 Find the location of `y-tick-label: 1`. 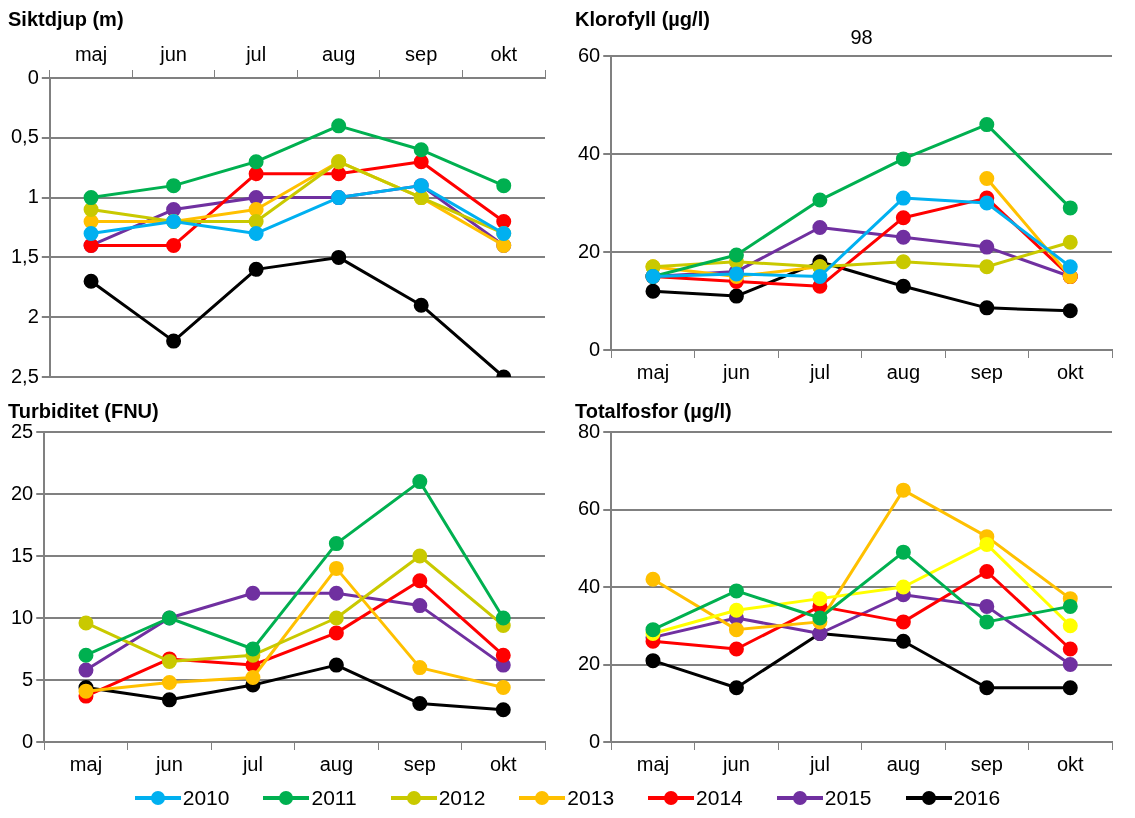

y-tick-label: 1 is located at coordinates (33, 196).